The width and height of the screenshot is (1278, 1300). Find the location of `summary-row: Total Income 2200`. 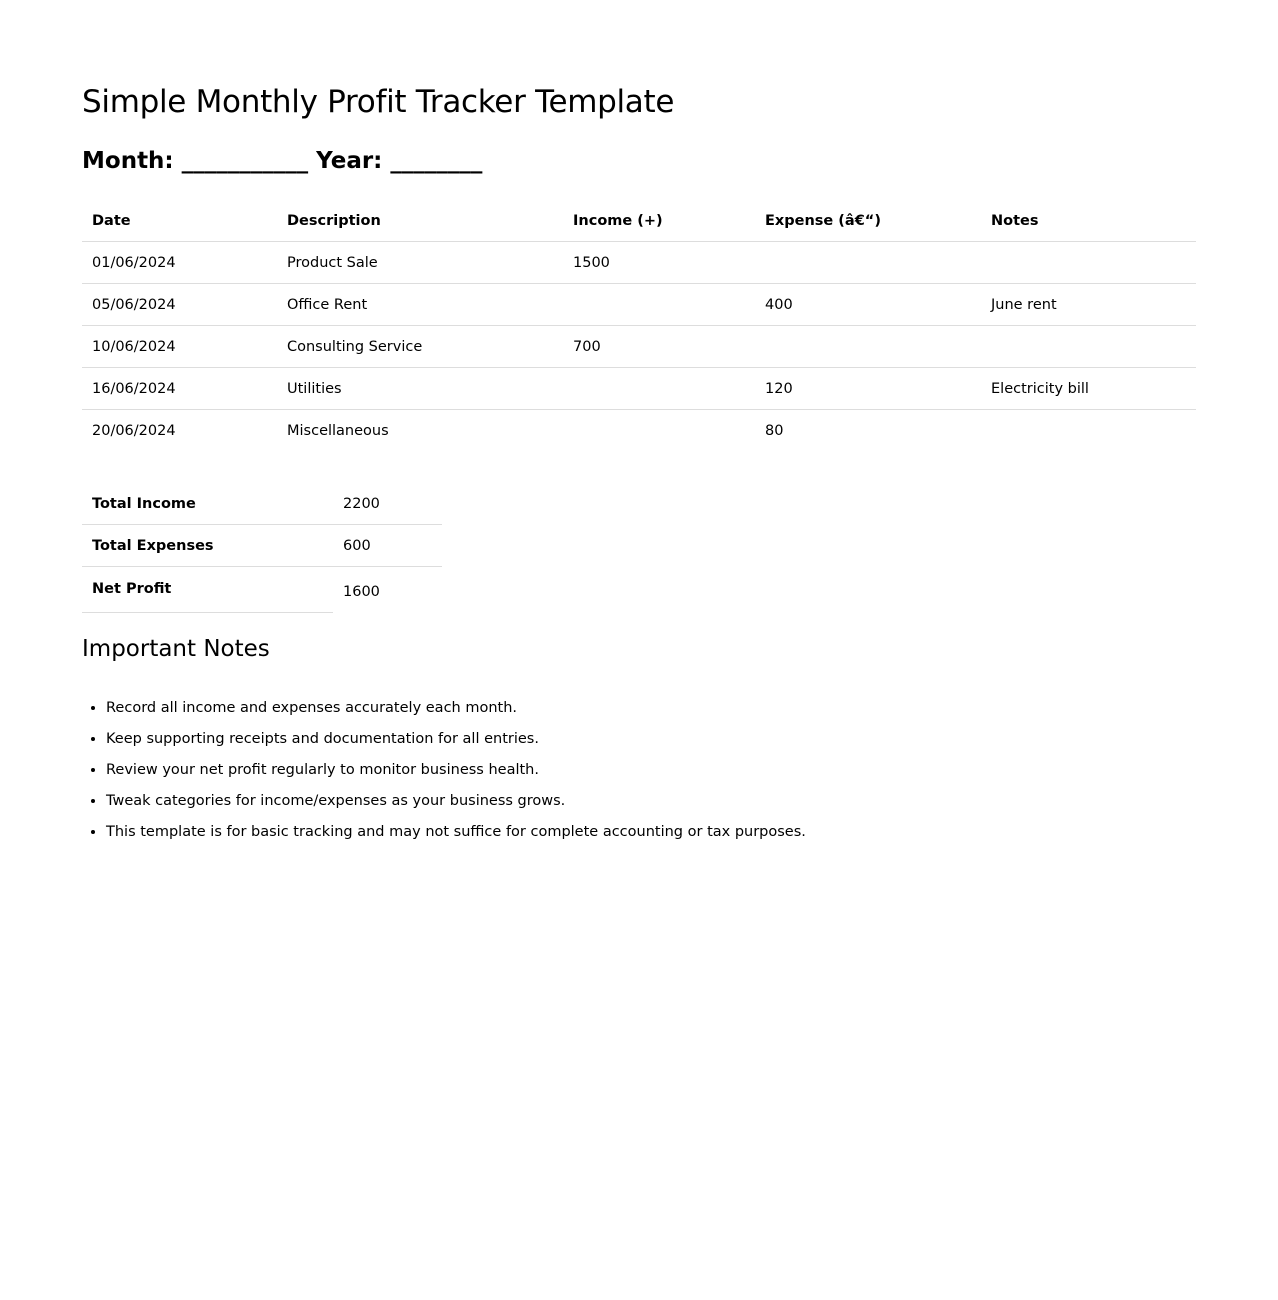

summary-row: Total Income 2200 is located at coordinates (262, 504).